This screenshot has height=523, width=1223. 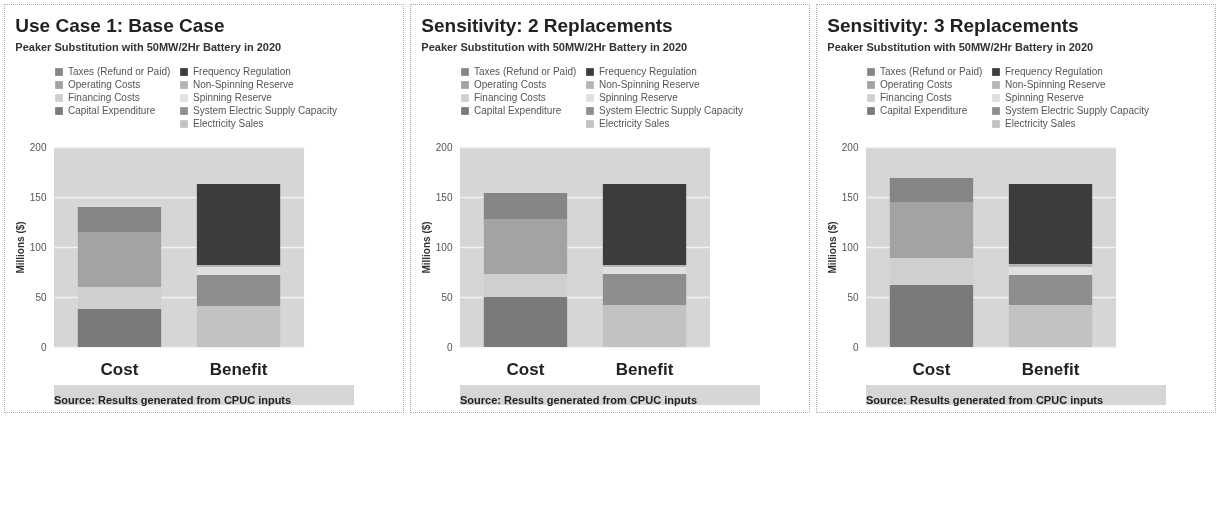 What do you see at coordinates (120, 25) in the screenshot?
I see `chart-title: Use Case 1: Base Case` at bounding box center [120, 25].